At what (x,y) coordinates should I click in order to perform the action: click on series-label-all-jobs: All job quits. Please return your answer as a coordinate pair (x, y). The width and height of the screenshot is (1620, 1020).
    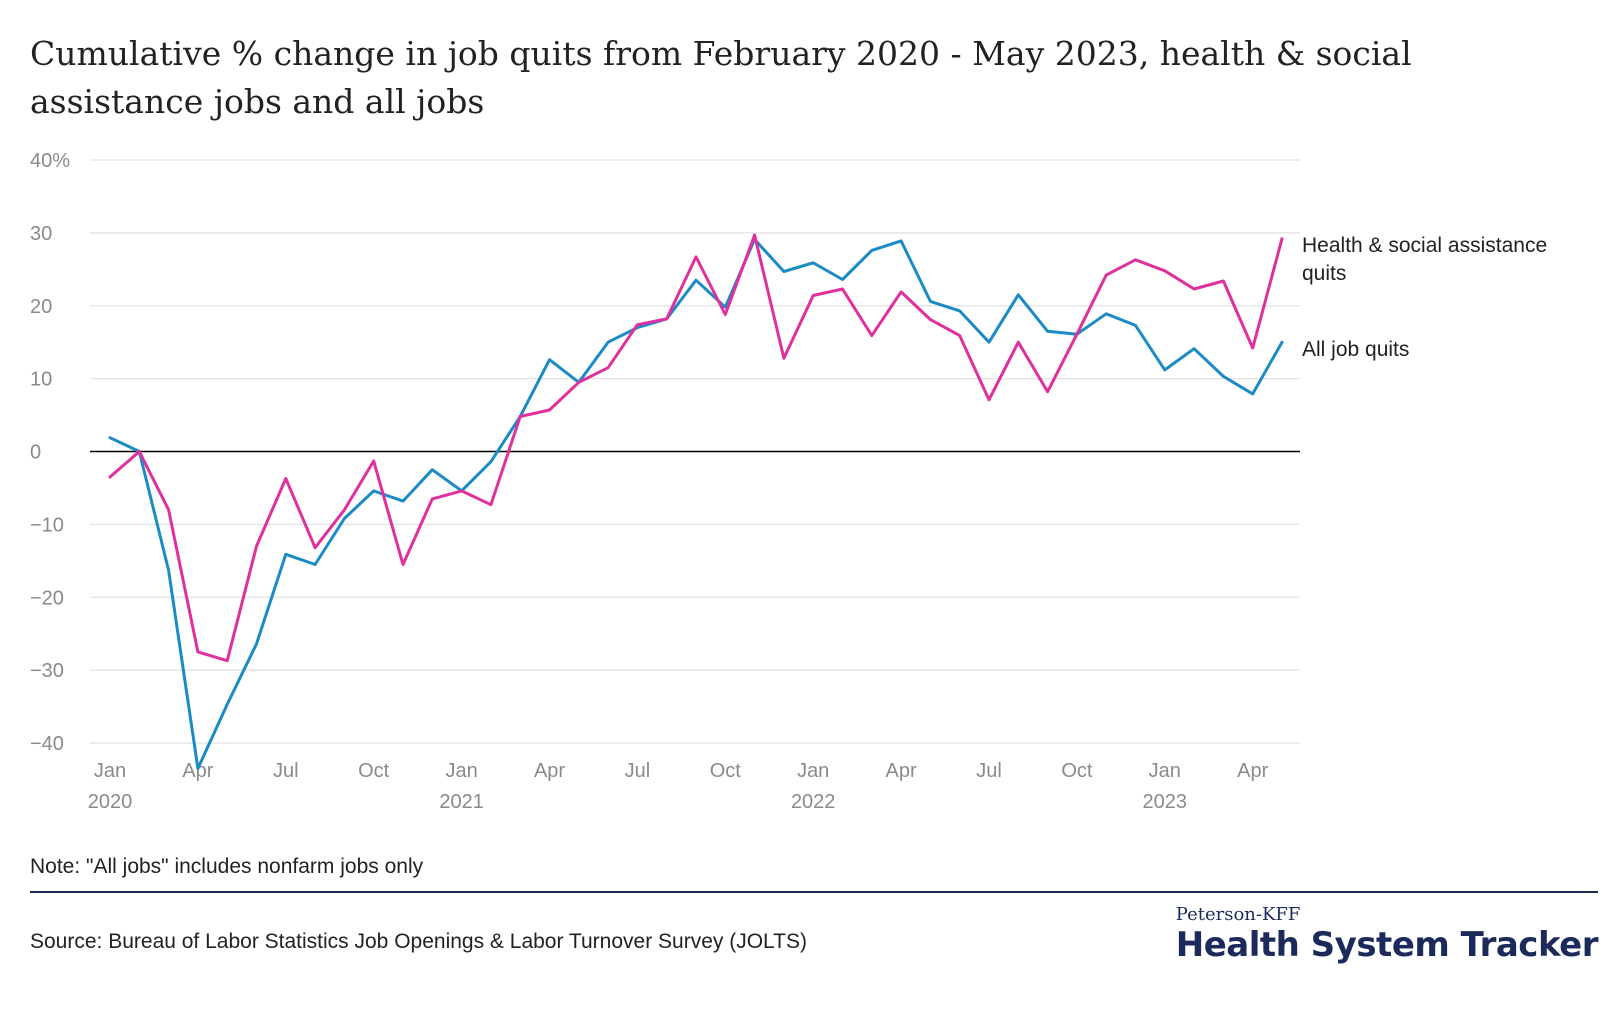
    Looking at the image, I should click on (1355, 349).